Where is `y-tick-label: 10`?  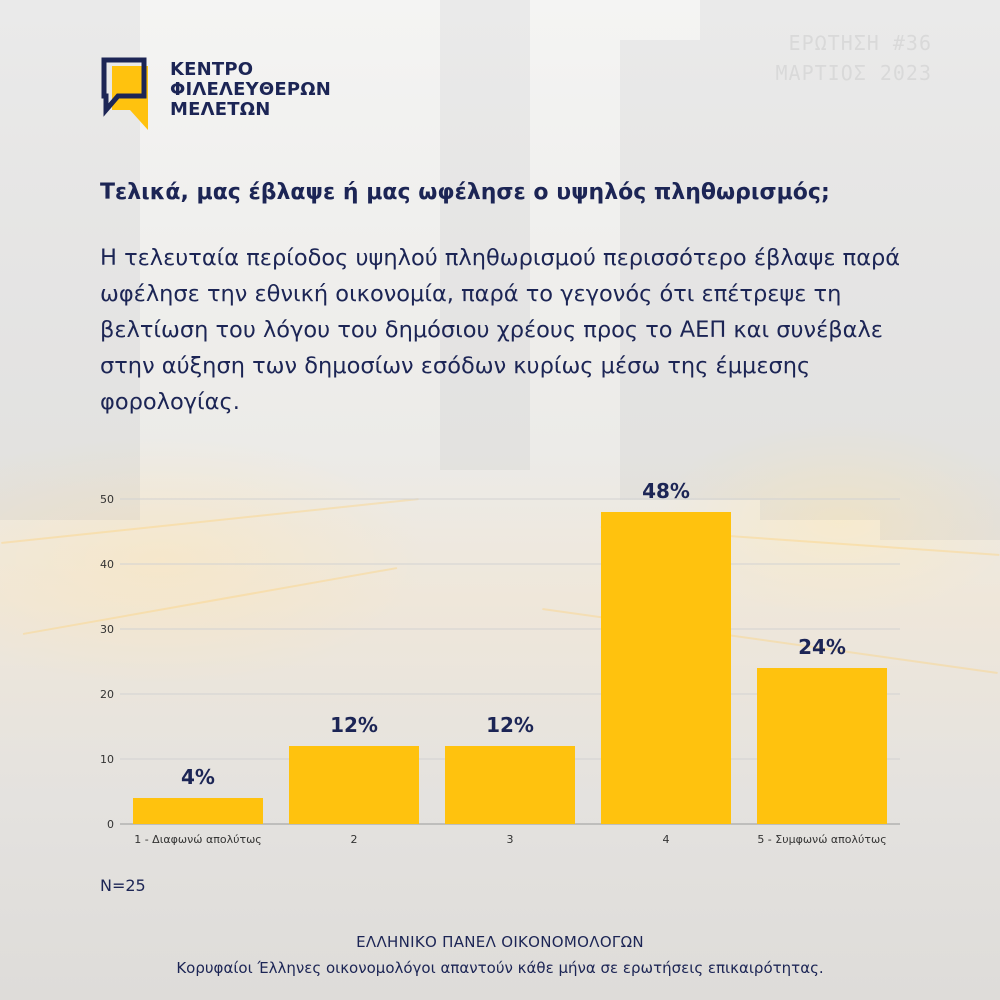 y-tick-label: 10 is located at coordinates (107, 759).